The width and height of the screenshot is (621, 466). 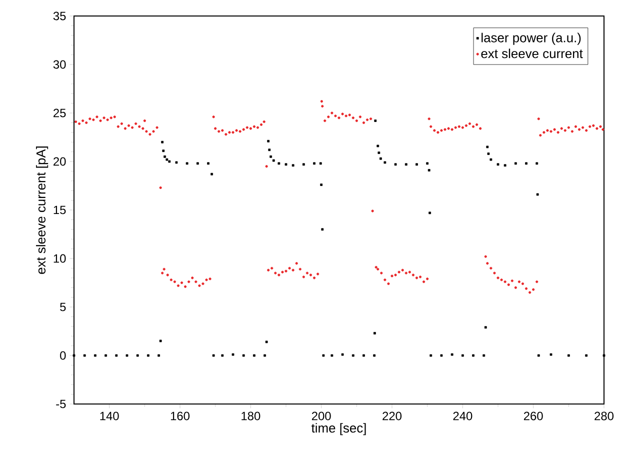 I want to click on x-tick-label: 180, so click(x=251, y=416).